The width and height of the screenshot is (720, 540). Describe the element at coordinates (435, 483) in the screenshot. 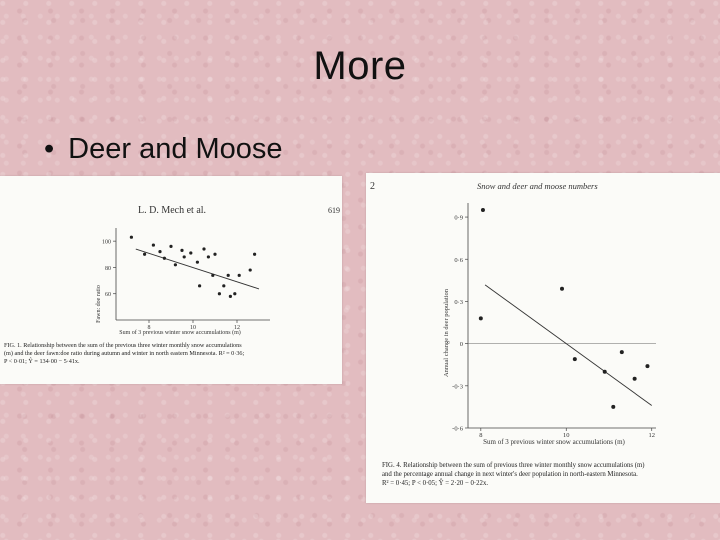

I see `figure-right-caption-line: R² = 0·45; P < 0·05; Ŷ = 2·20 − 0·22x.` at that location.